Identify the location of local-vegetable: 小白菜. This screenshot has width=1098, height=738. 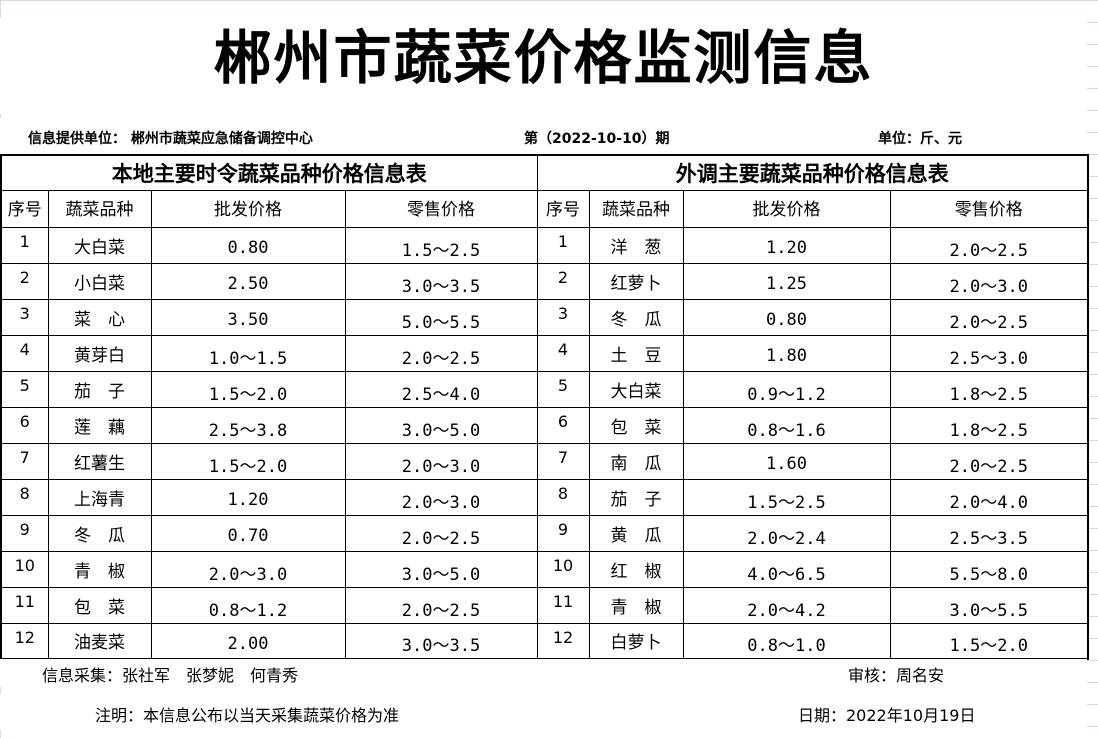
(99, 281).